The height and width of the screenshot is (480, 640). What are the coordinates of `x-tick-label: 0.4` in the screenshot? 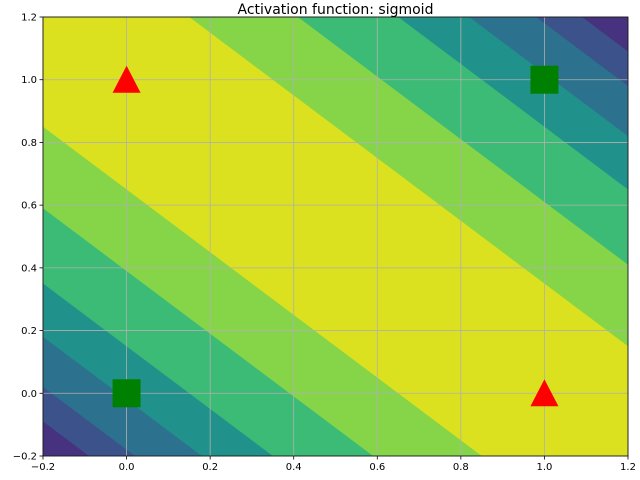 It's located at (294, 467).